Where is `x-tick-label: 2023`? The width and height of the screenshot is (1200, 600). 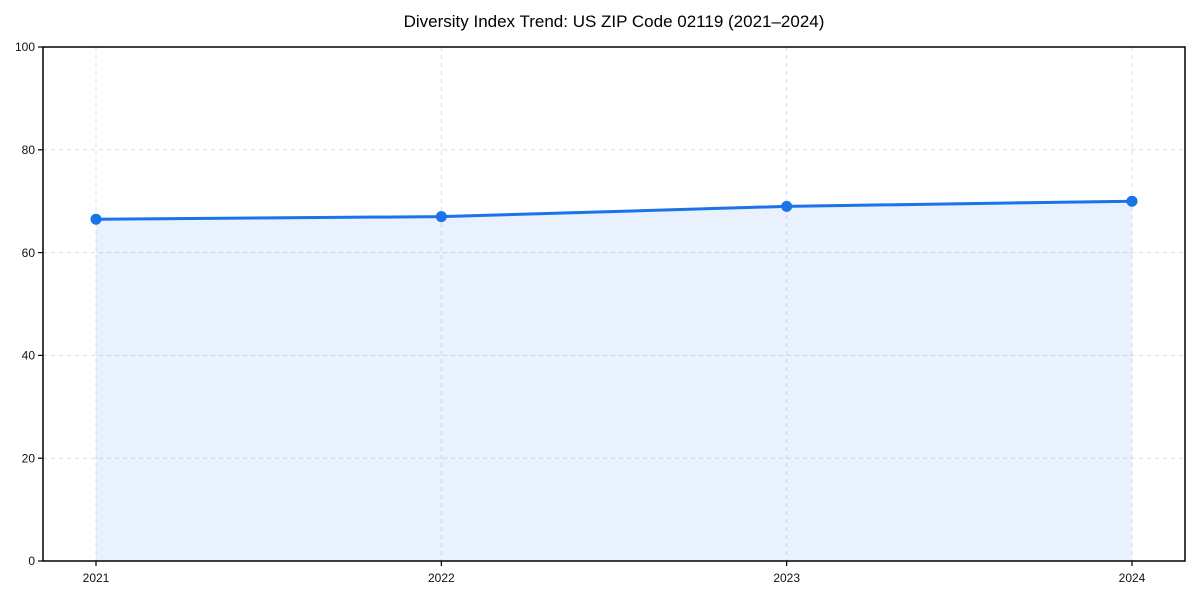
x-tick-label: 2023 is located at coordinates (786, 578).